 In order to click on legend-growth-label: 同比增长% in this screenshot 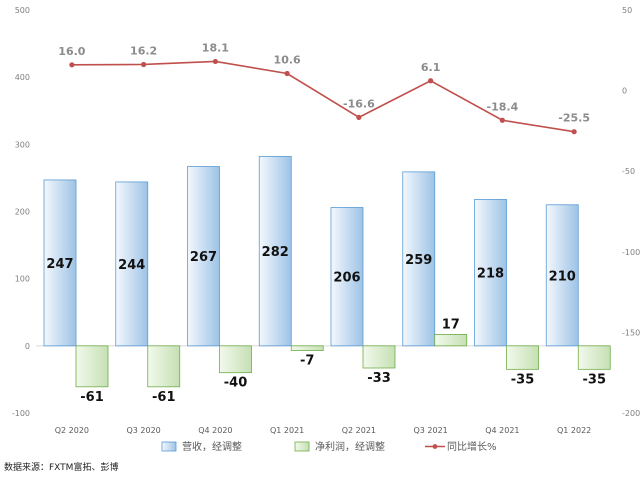, I will do `click(472, 446)`.